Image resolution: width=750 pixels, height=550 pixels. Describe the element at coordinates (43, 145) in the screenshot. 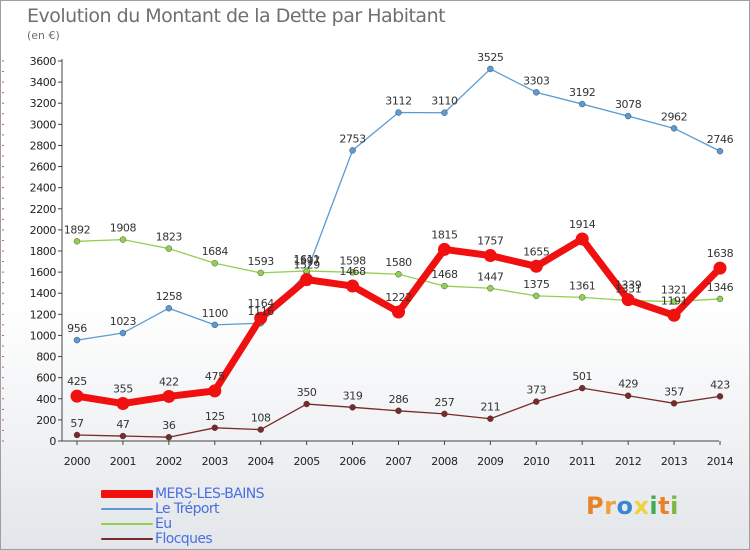

I see `y-tick-label: 2800` at that location.